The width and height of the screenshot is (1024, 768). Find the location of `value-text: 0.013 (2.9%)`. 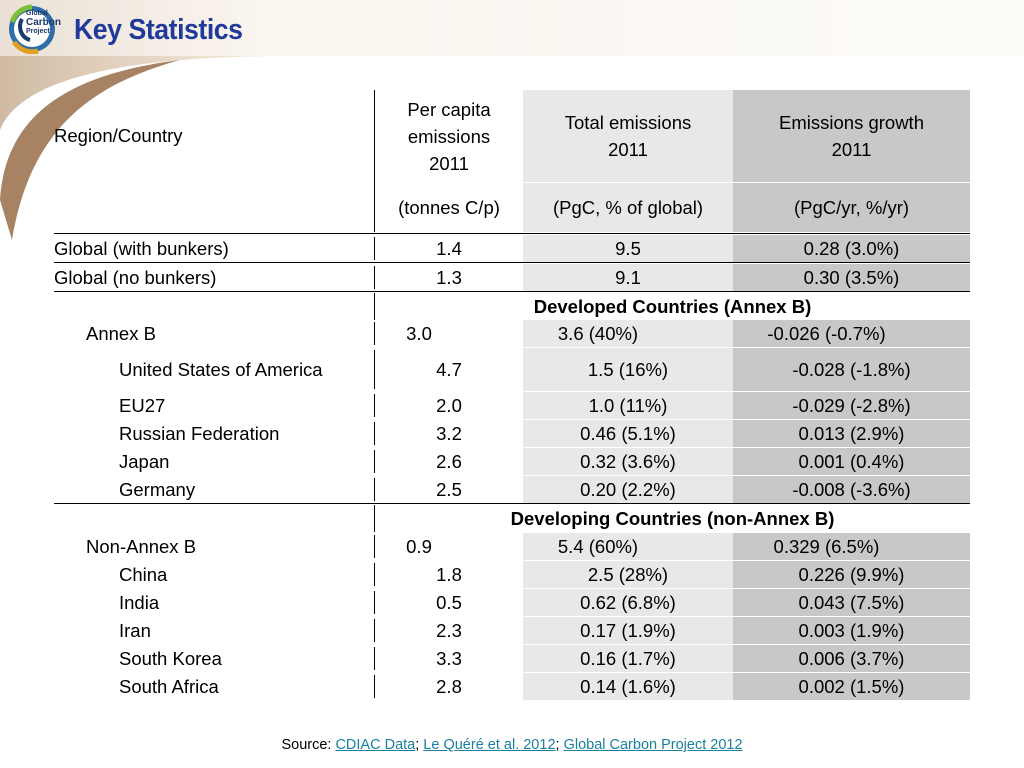

value-text: 0.013 (2.9%) is located at coordinates (851, 433).